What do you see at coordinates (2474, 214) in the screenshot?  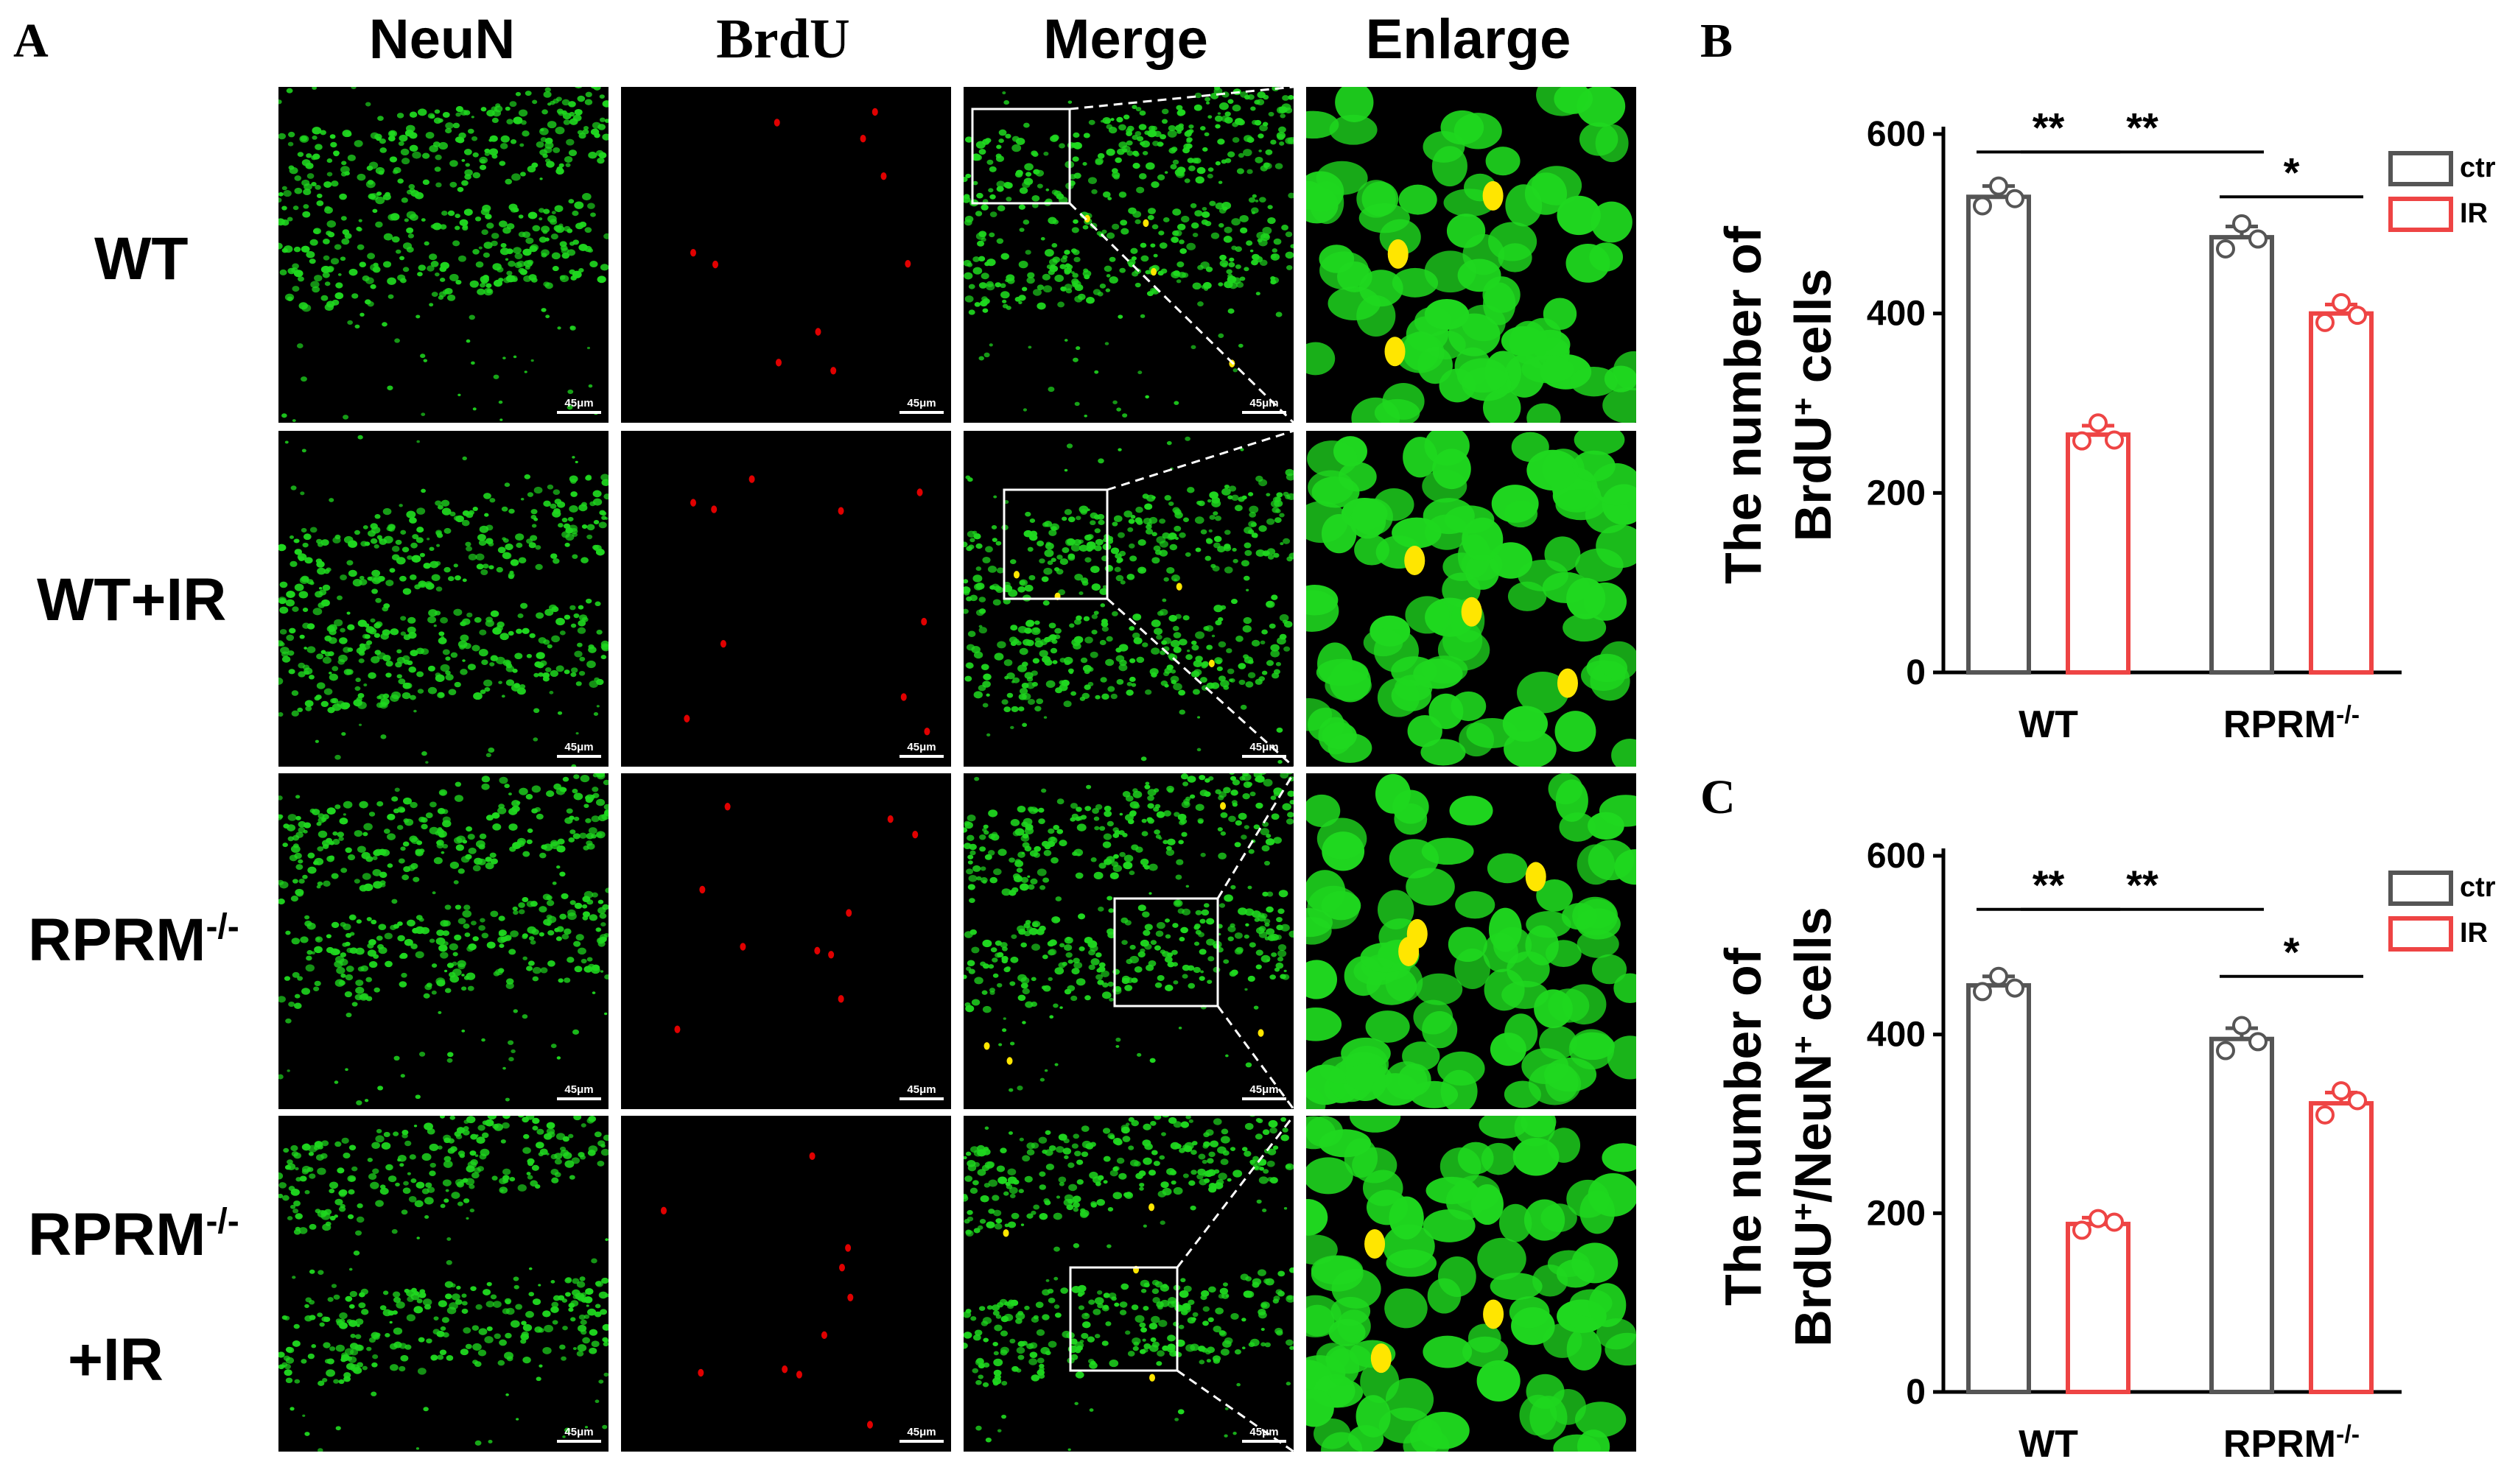 I see `legend-label-ir: IR` at bounding box center [2474, 214].